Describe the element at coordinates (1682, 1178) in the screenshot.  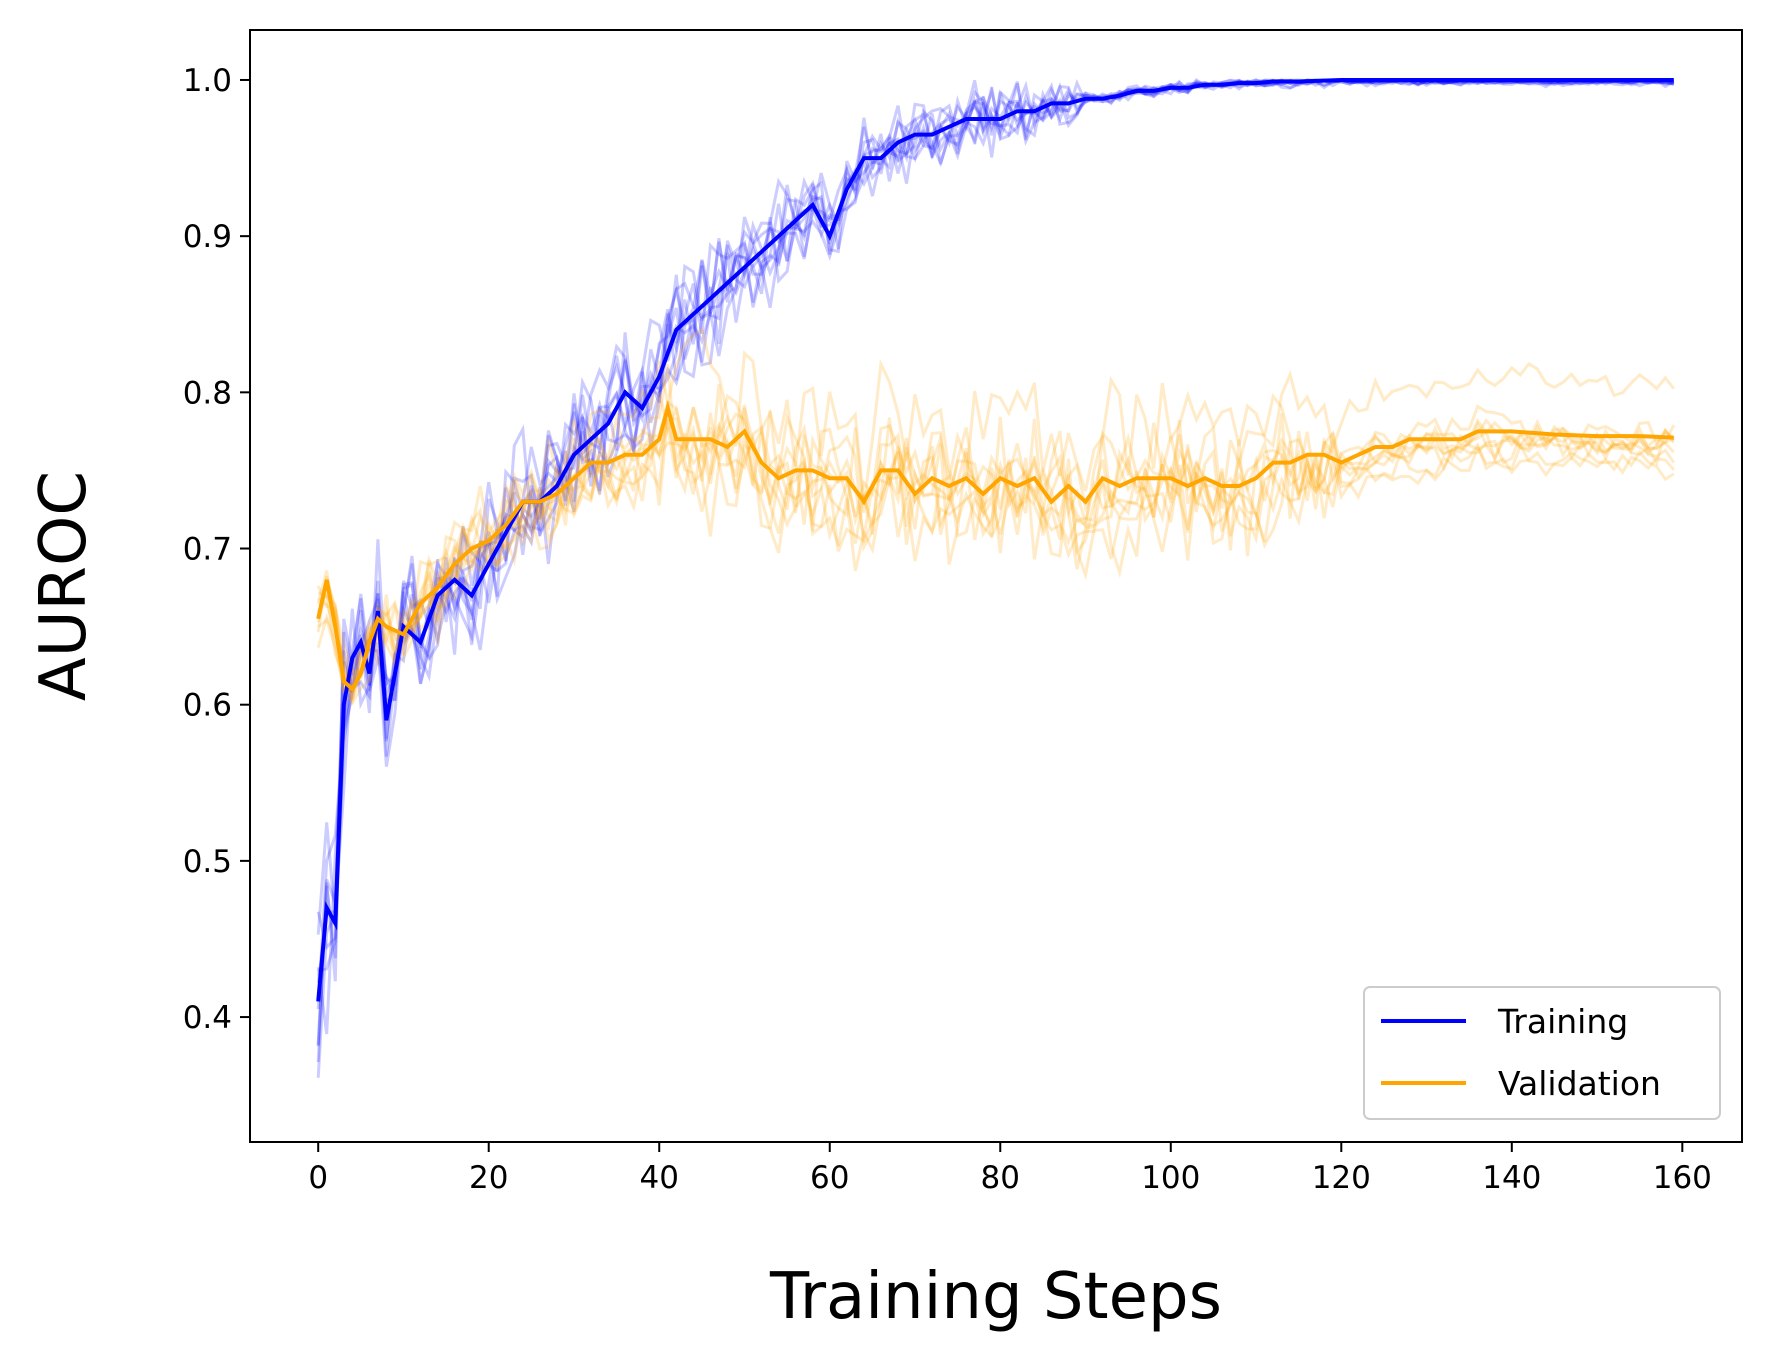
I see `x-tick-label: 160` at that location.